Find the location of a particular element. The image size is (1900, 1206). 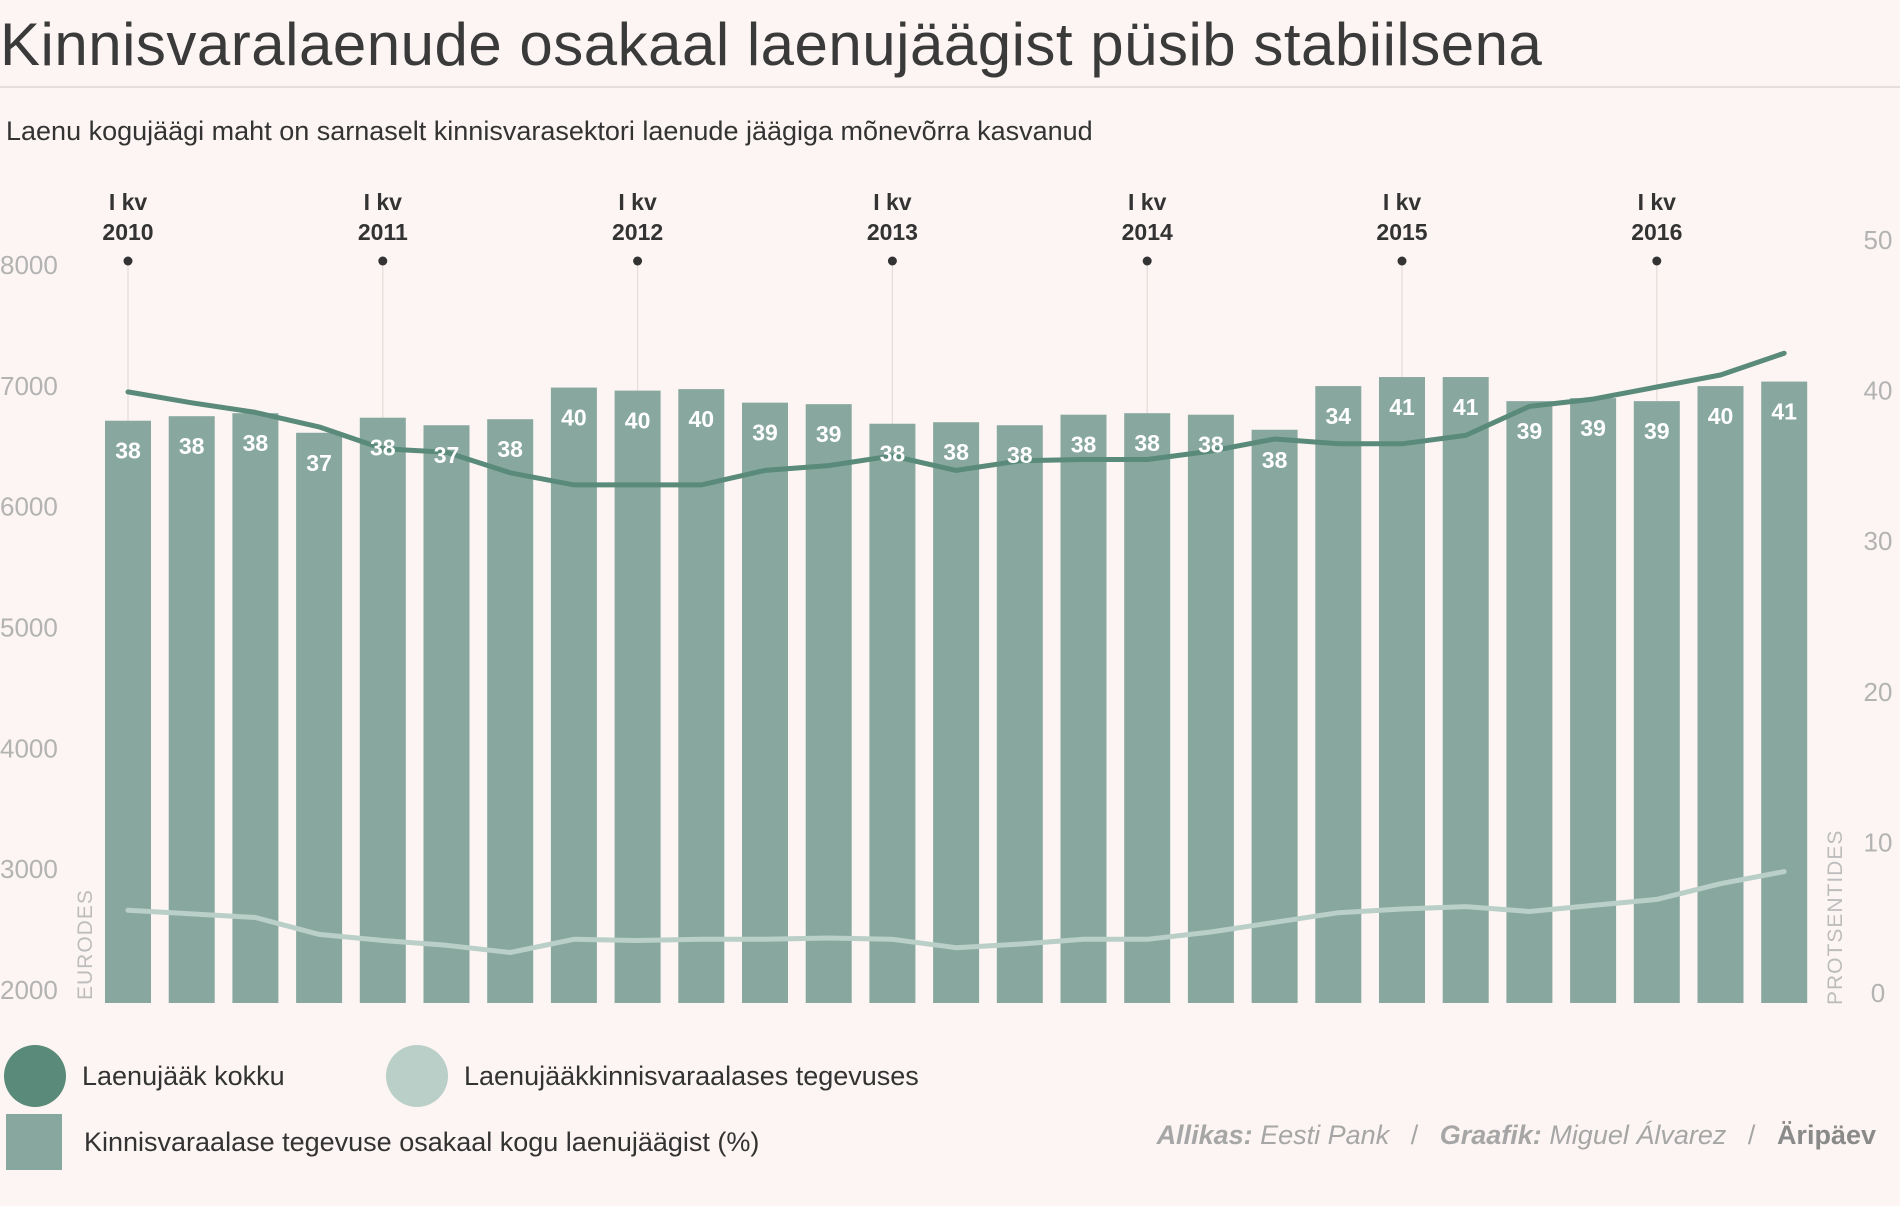

legend-realestate: Laenujääkkinnisvaraalases tegevuses is located at coordinates (652, 1076).